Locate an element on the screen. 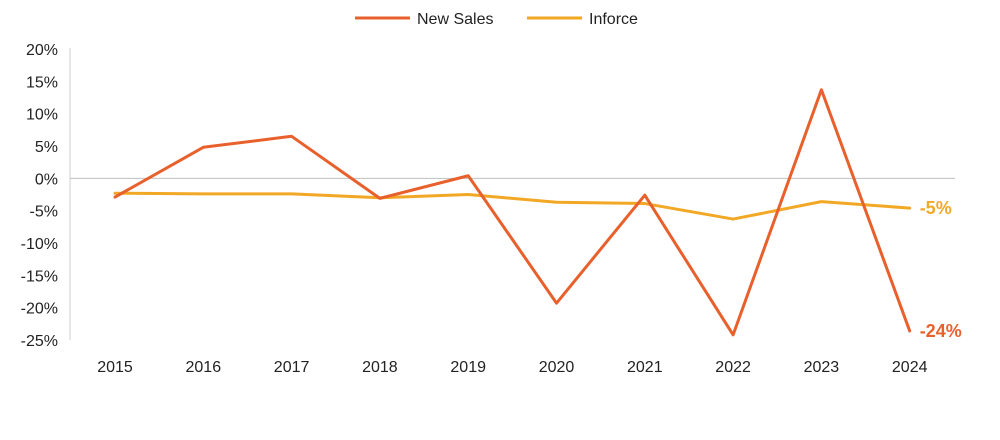 This screenshot has width=1000, height=440. y-tick-label: 0% is located at coordinates (46, 179).